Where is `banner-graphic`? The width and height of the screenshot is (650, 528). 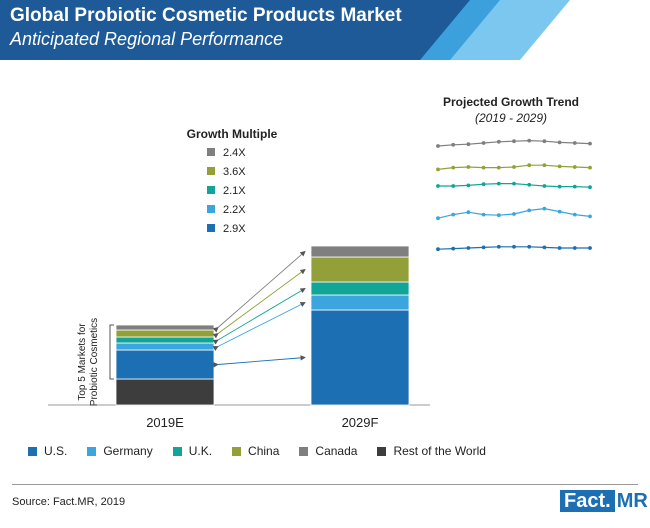
banner-graphic is located at coordinates (285, 30).